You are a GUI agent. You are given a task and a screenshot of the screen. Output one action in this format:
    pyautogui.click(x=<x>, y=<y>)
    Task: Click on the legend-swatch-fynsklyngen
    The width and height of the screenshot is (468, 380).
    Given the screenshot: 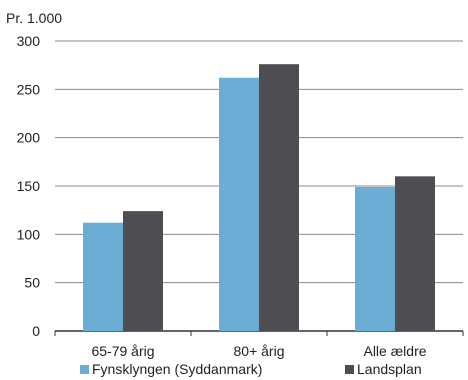 What is the action you would take?
    pyautogui.click(x=84, y=369)
    